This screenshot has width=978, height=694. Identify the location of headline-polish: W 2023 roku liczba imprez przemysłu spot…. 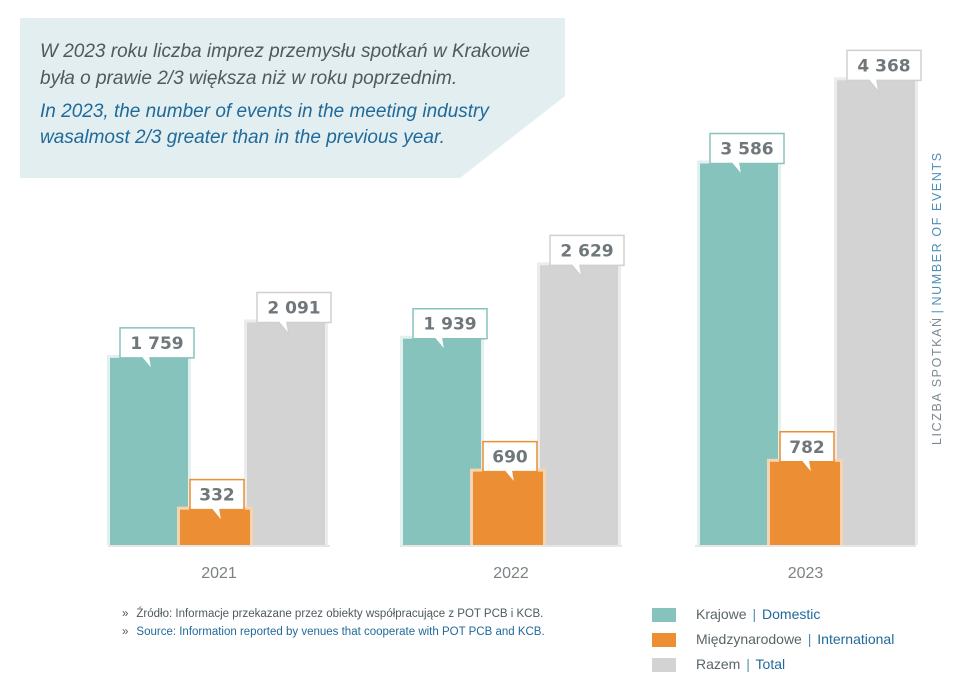
(295, 65).